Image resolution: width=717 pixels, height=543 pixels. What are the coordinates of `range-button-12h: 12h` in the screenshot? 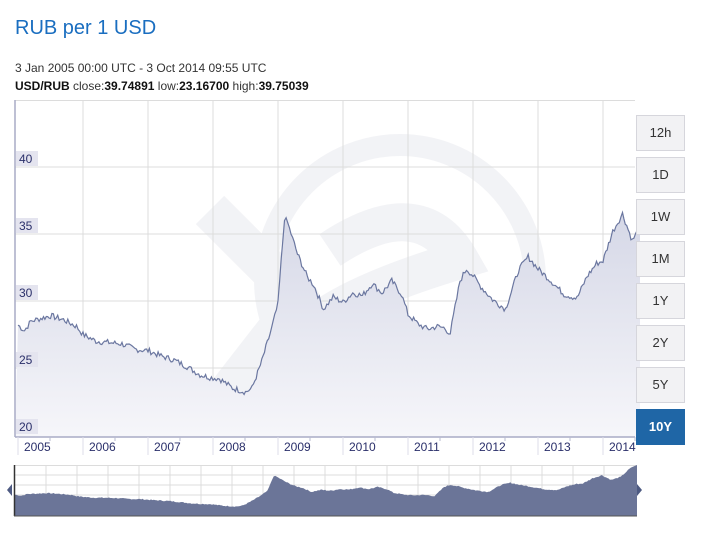 It's located at (660, 133).